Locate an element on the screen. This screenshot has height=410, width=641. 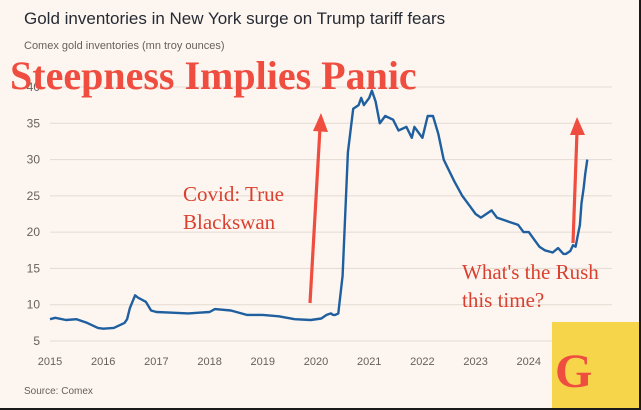
x-tick-label: 2023 is located at coordinates (475, 362).